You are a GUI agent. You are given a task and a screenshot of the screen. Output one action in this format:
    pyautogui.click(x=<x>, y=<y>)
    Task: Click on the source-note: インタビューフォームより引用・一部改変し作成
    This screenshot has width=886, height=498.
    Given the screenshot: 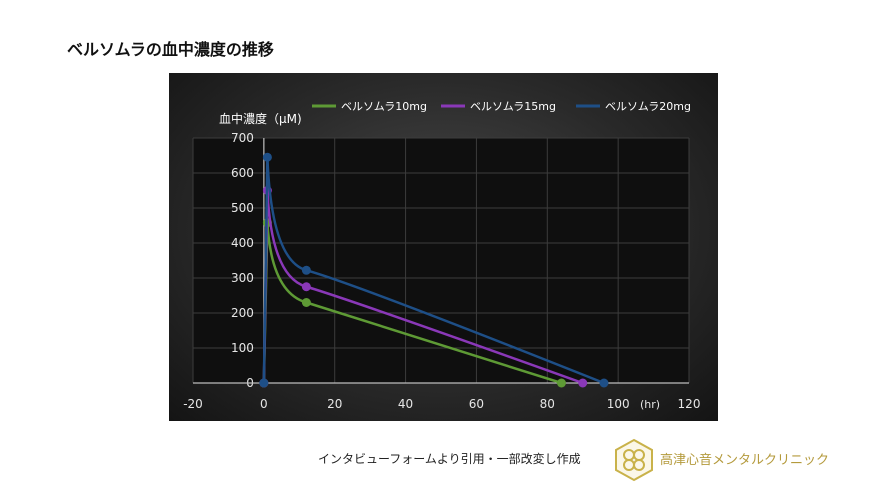 What is the action you would take?
    pyautogui.click(x=449, y=459)
    